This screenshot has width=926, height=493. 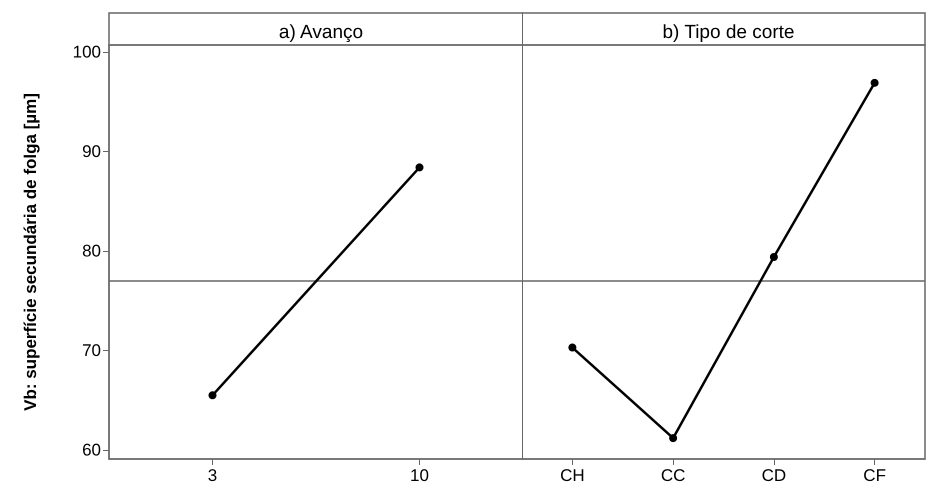 What do you see at coordinates (874, 475) in the screenshot?
I see `x-tick-label: CF` at bounding box center [874, 475].